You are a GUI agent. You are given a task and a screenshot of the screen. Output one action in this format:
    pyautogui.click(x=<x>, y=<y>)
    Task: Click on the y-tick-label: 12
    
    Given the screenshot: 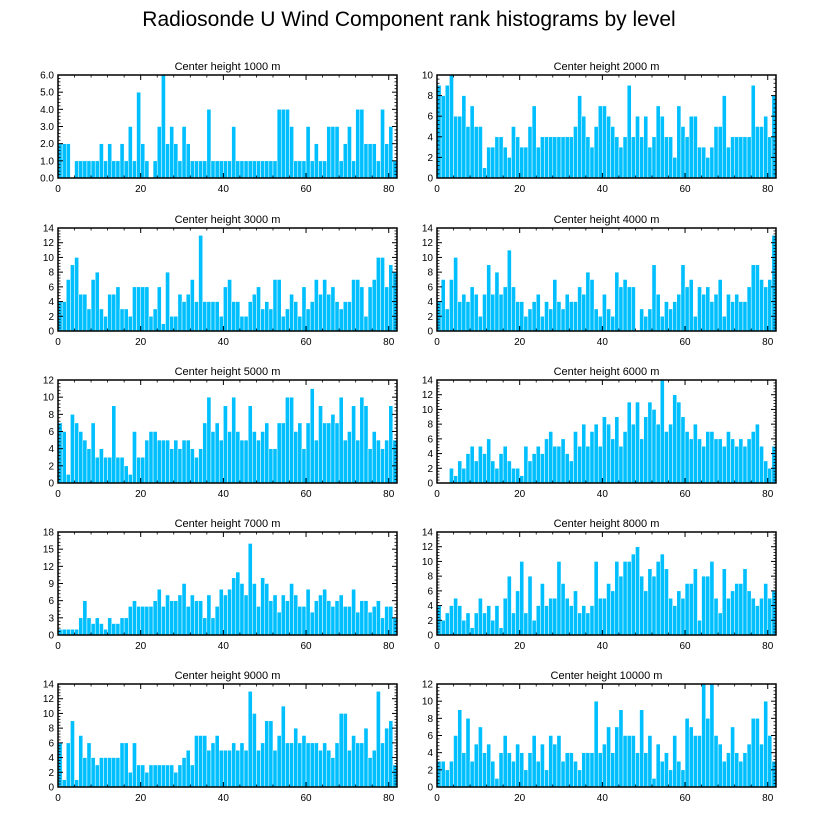 What is the action you would take?
    pyautogui.click(x=49, y=243)
    